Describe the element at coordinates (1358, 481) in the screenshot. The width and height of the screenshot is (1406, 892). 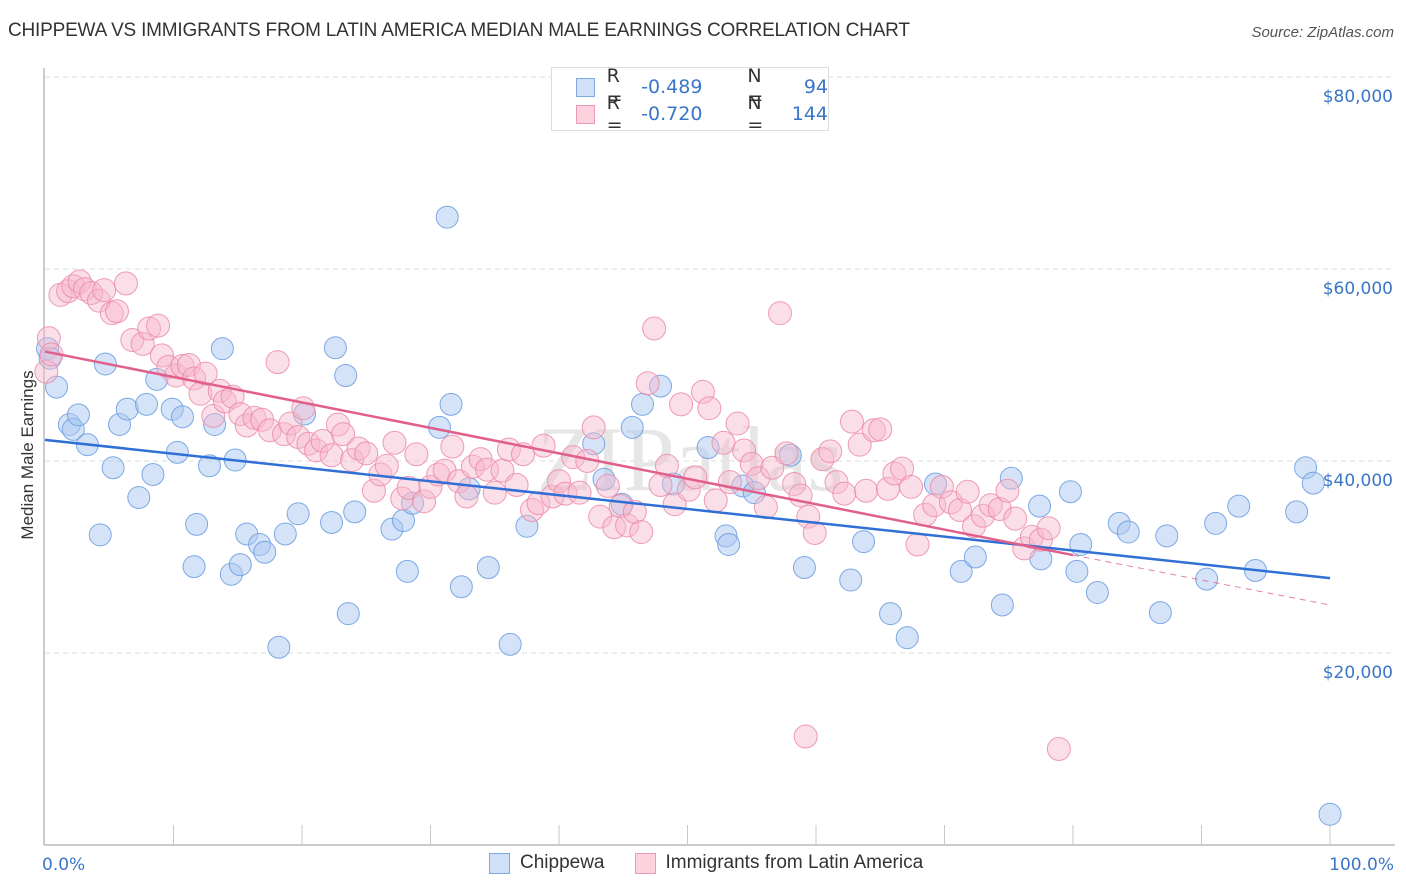
I see `y-tick-label: $40,000` at that location.